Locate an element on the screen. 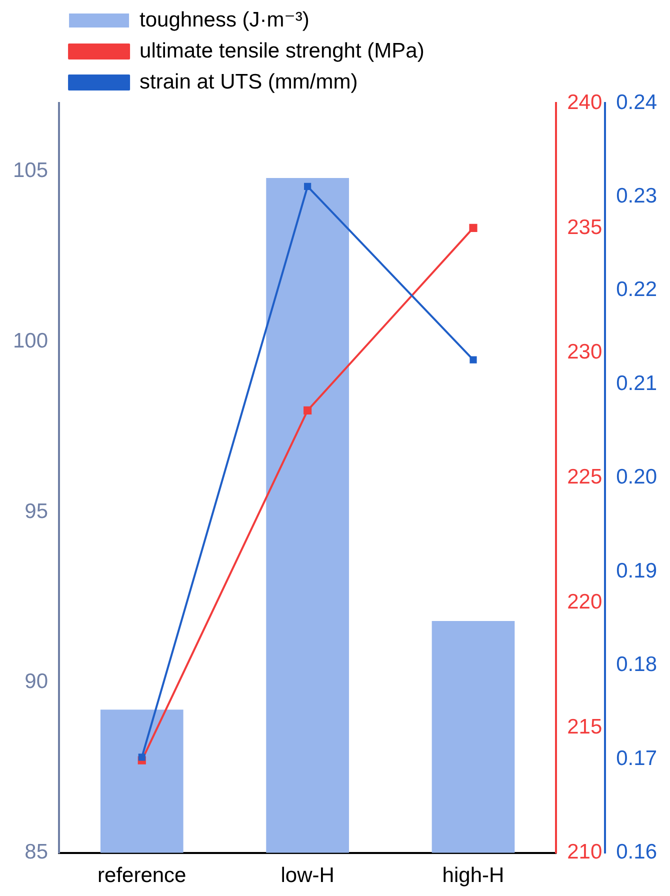 This screenshot has width=670, height=896. y2-tick-label: 235 is located at coordinates (584, 227).